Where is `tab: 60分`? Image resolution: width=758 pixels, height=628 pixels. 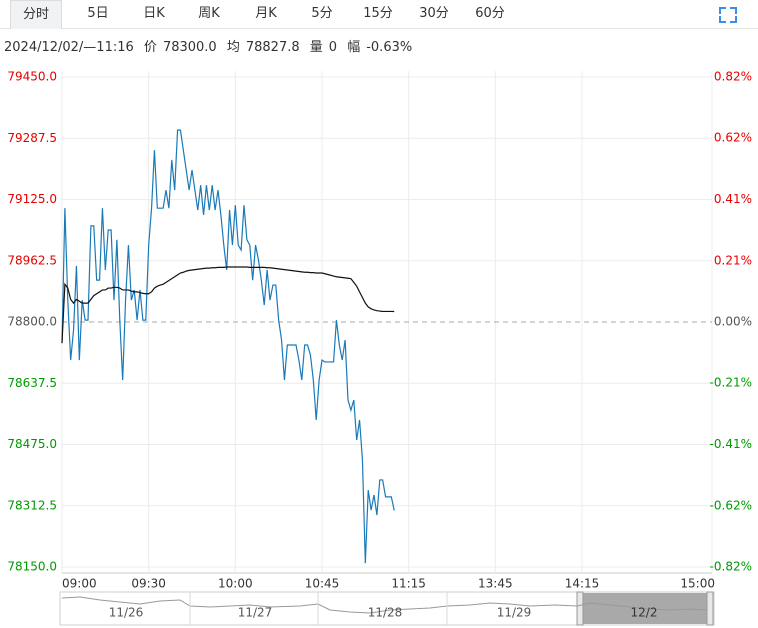 tab: 60分 is located at coordinates (490, 13).